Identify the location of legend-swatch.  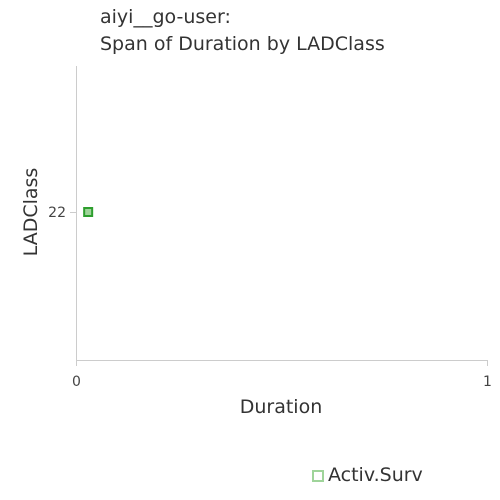
(318, 475).